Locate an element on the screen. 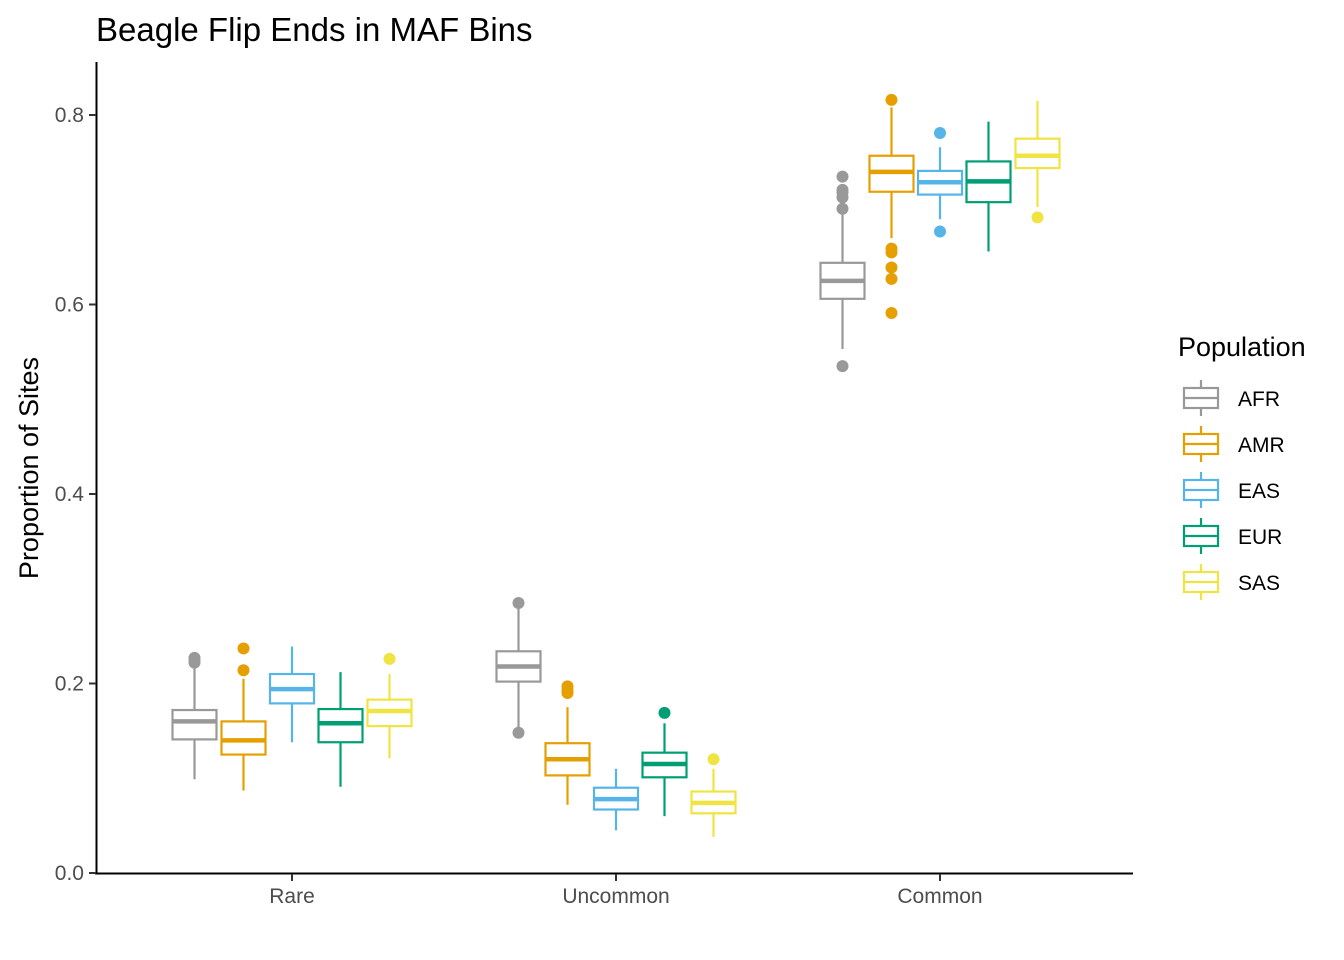 This screenshot has height=960, width=1344. box-afr-rare is located at coordinates (194, 715).